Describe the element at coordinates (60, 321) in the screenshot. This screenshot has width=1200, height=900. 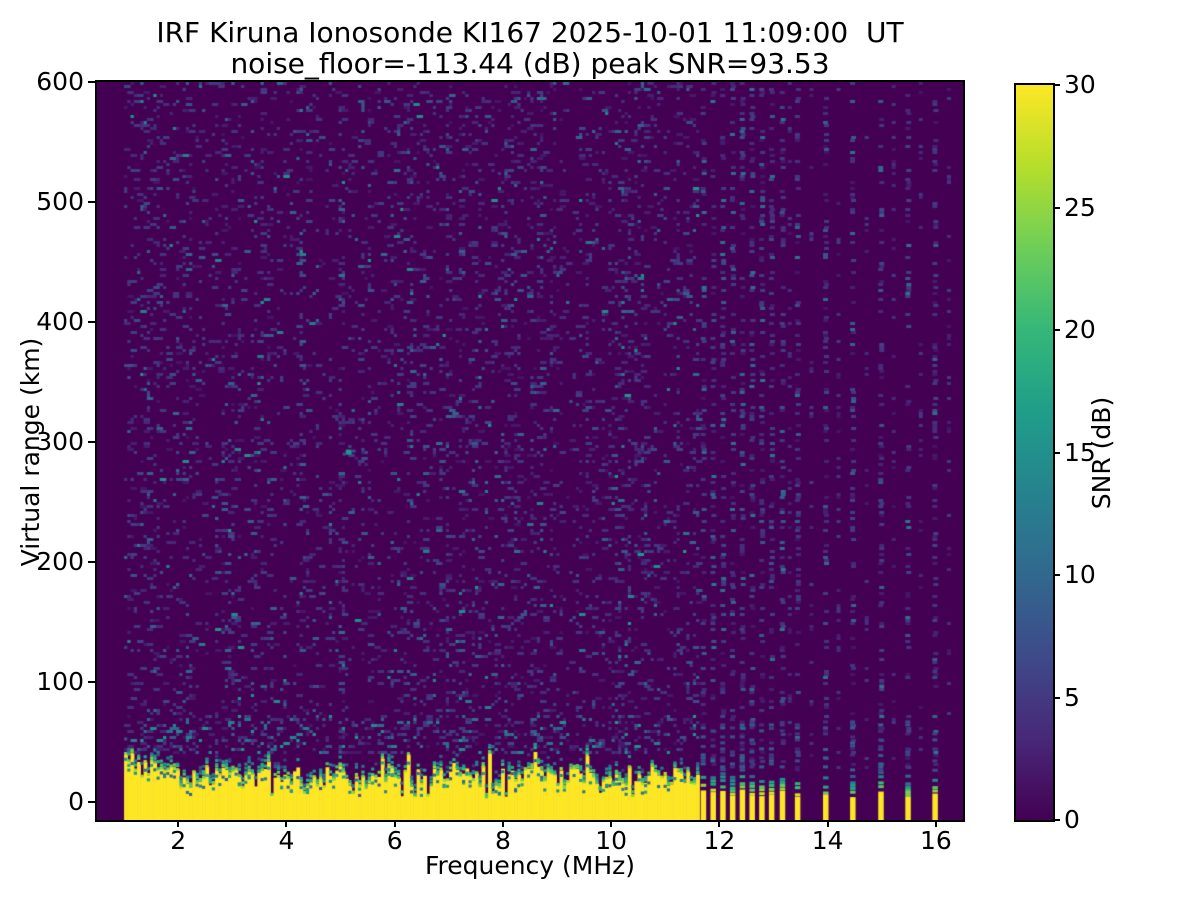
I see `y-tick-label: 400` at that location.